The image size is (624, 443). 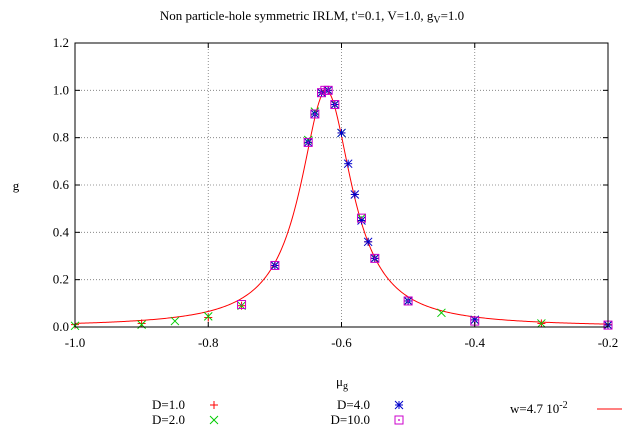 What do you see at coordinates (61, 137) in the screenshot?
I see `y-tick-label: 0.8` at bounding box center [61, 137].